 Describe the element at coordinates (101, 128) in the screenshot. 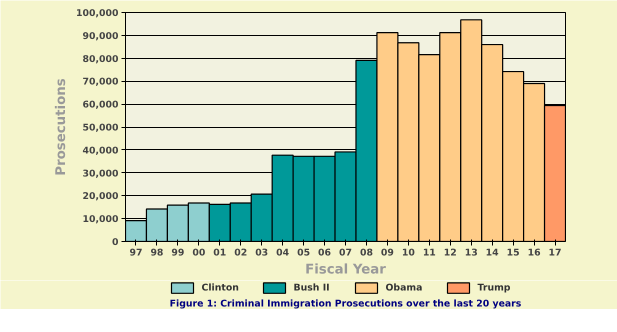

I see `y-tick-label: 50,000` at that location.